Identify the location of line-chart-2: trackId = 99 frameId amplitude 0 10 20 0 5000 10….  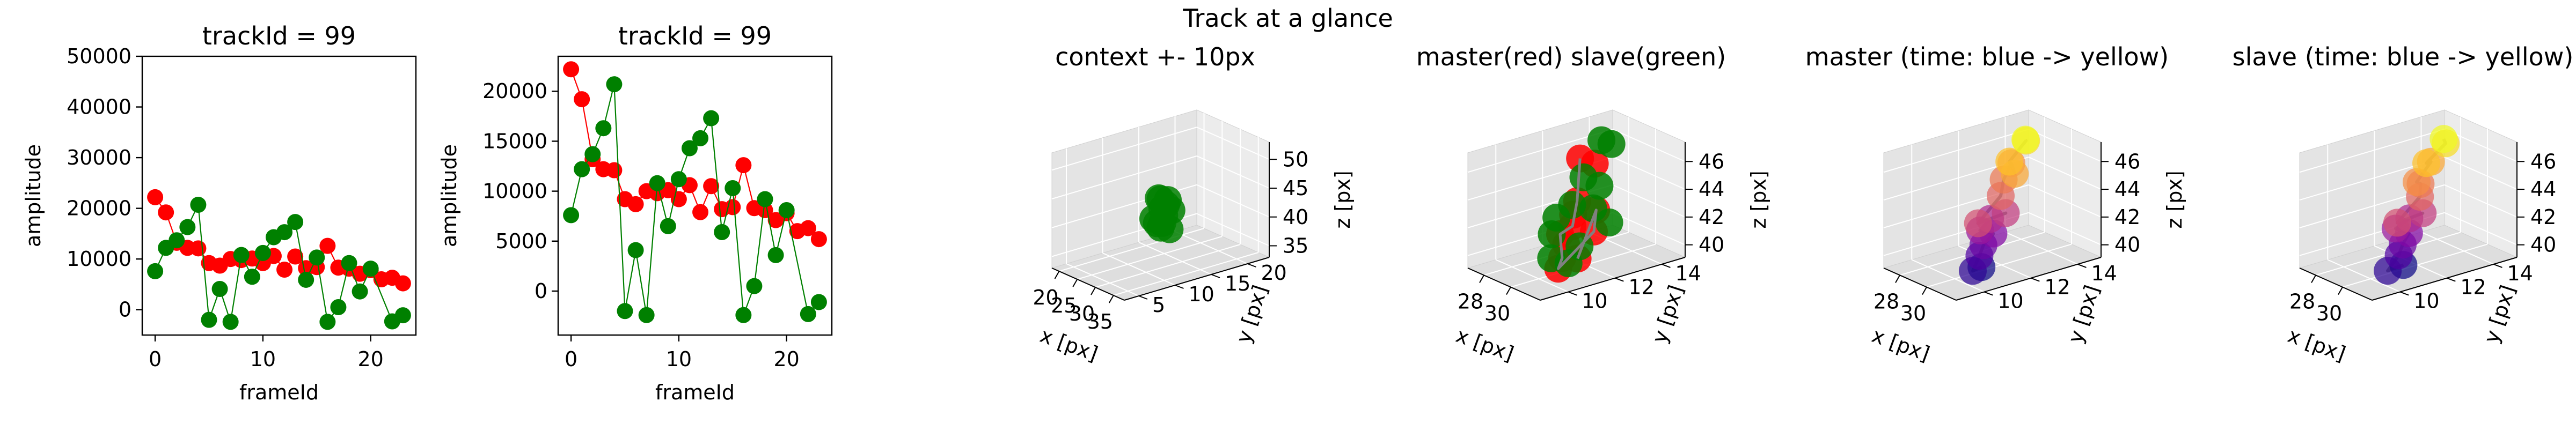
(635, 212).